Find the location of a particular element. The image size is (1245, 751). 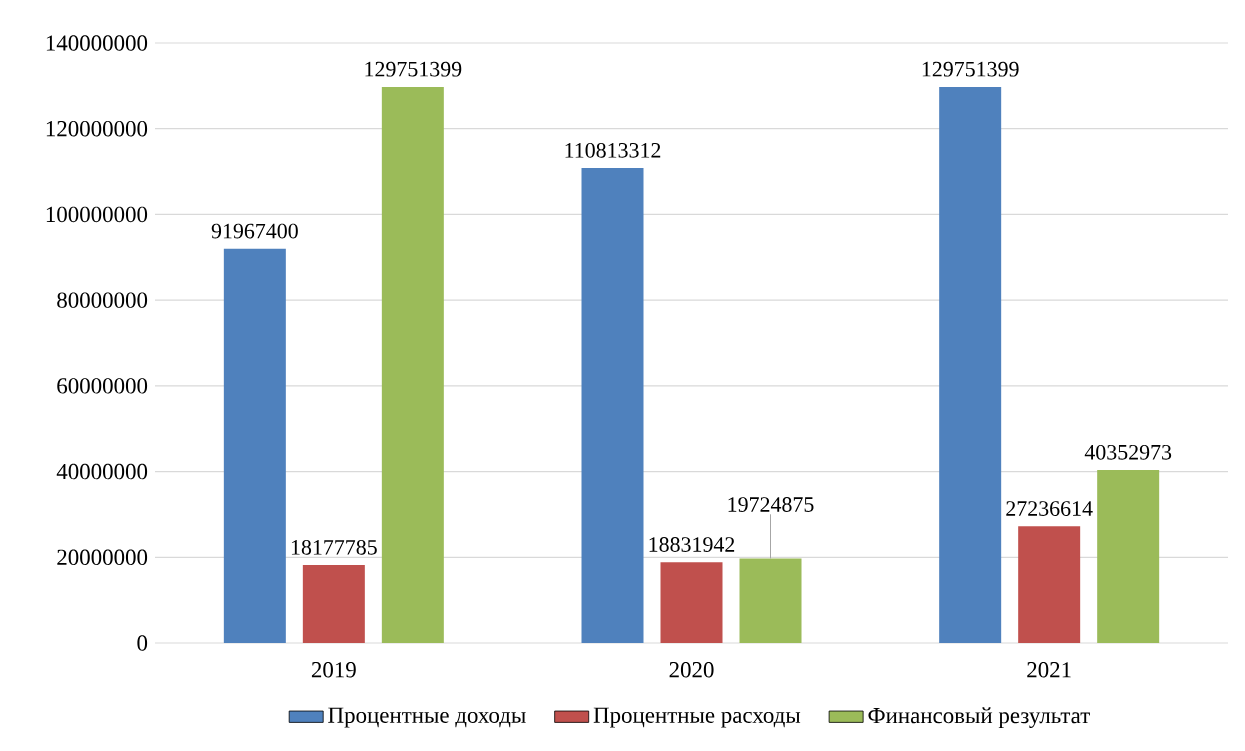

data-label: 19724875 is located at coordinates (771, 504).